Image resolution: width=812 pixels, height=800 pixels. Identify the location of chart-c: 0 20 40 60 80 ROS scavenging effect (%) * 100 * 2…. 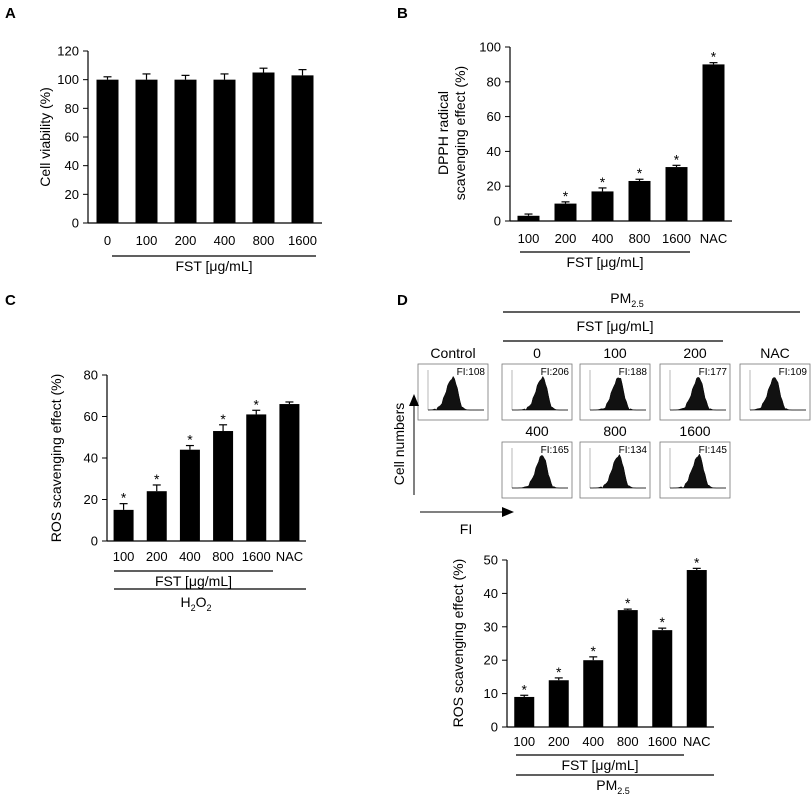
(177, 479).